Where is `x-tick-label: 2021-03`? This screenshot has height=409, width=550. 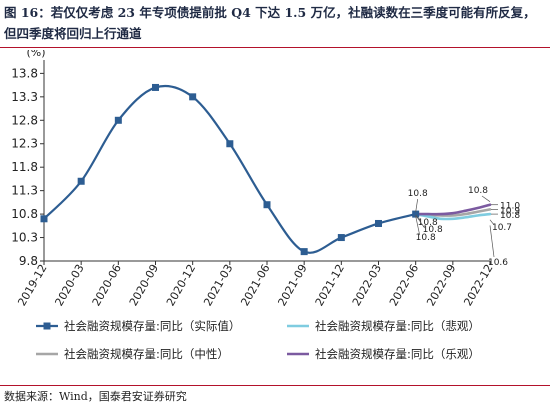
x-tick-label: 2021-03 is located at coordinates (218, 285).